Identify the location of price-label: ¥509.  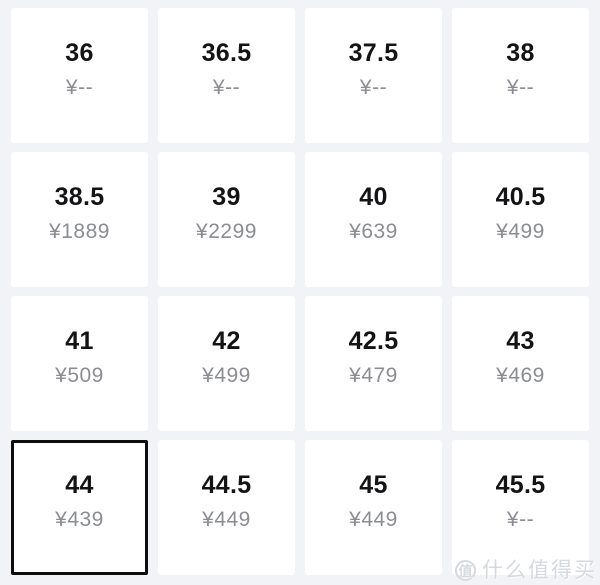
(79, 375).